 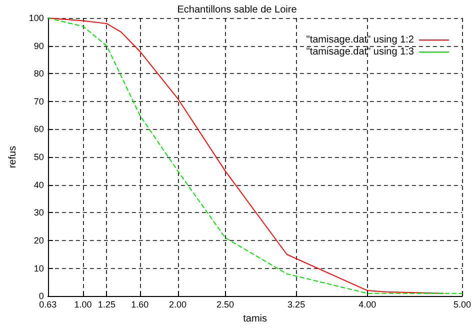 I want to click on y-tick-label: 20, so click(x=39, y=240).